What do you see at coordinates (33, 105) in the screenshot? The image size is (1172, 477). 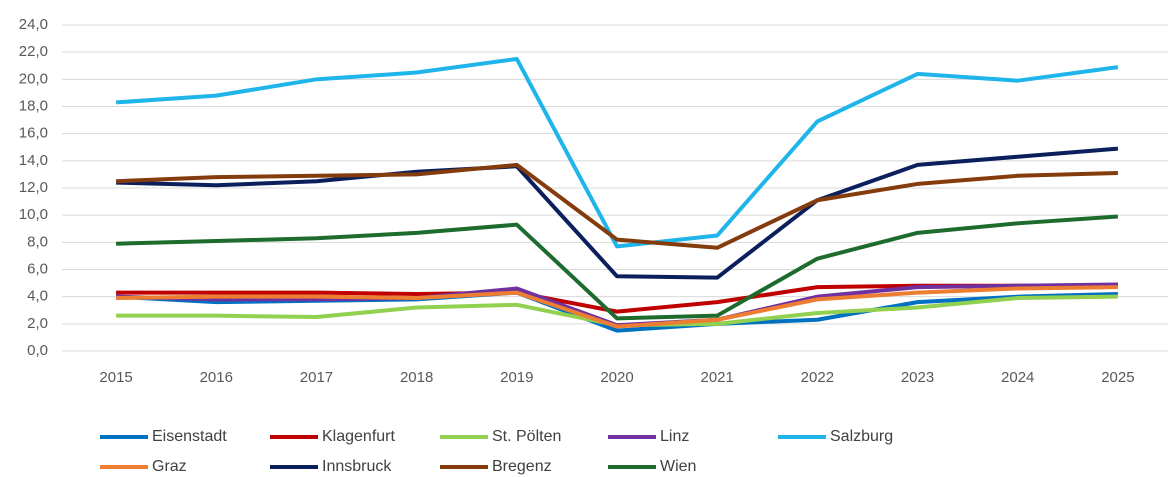 I see `y-tick-label: 18,0` at bounding box center [33, 105].